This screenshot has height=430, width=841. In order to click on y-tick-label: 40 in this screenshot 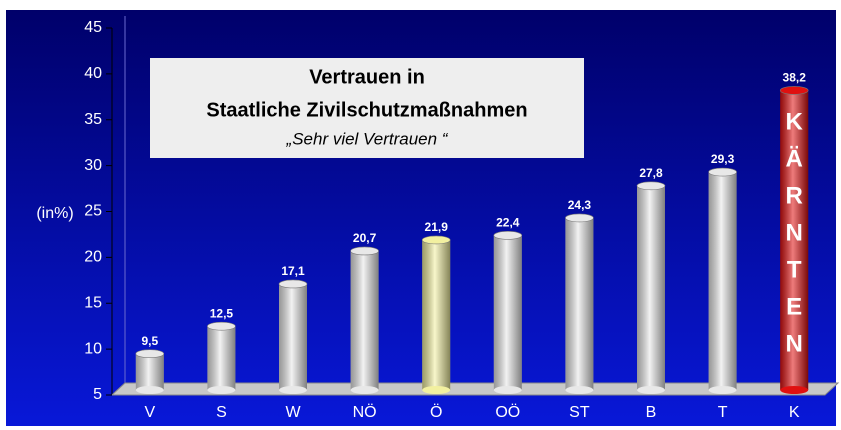, I will do `click(93, 73)`.